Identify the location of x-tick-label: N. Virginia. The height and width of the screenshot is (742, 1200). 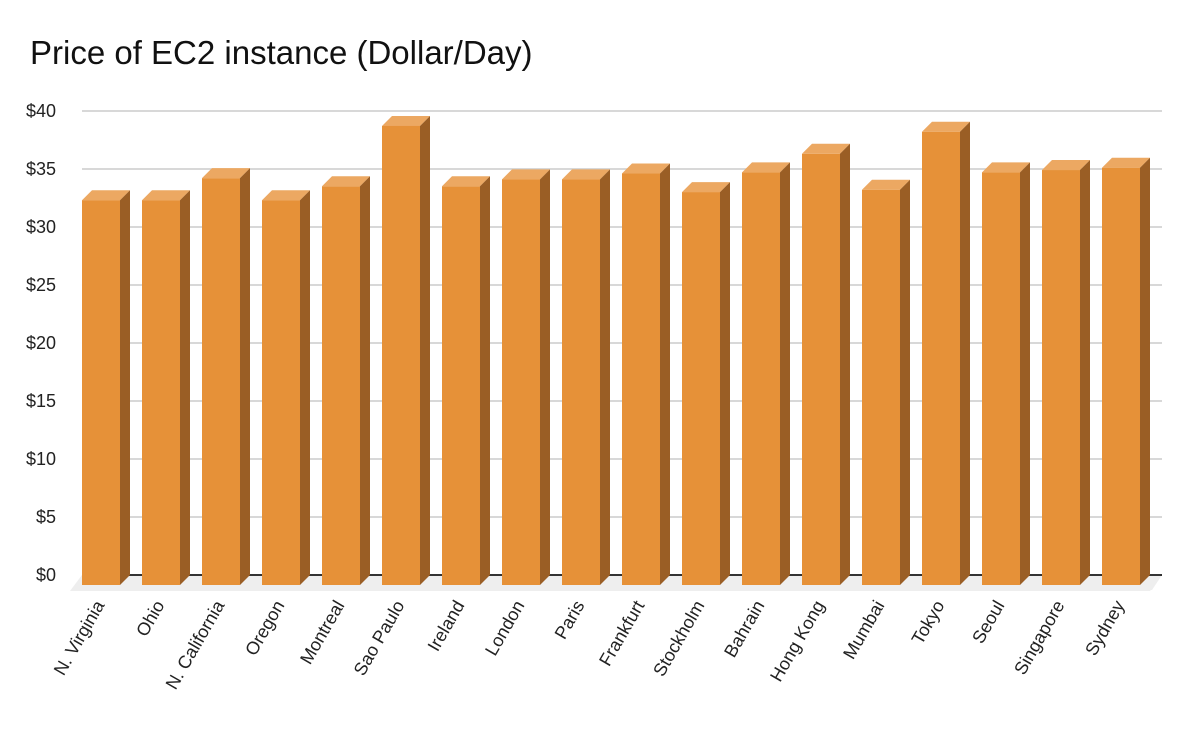
(79, 637).